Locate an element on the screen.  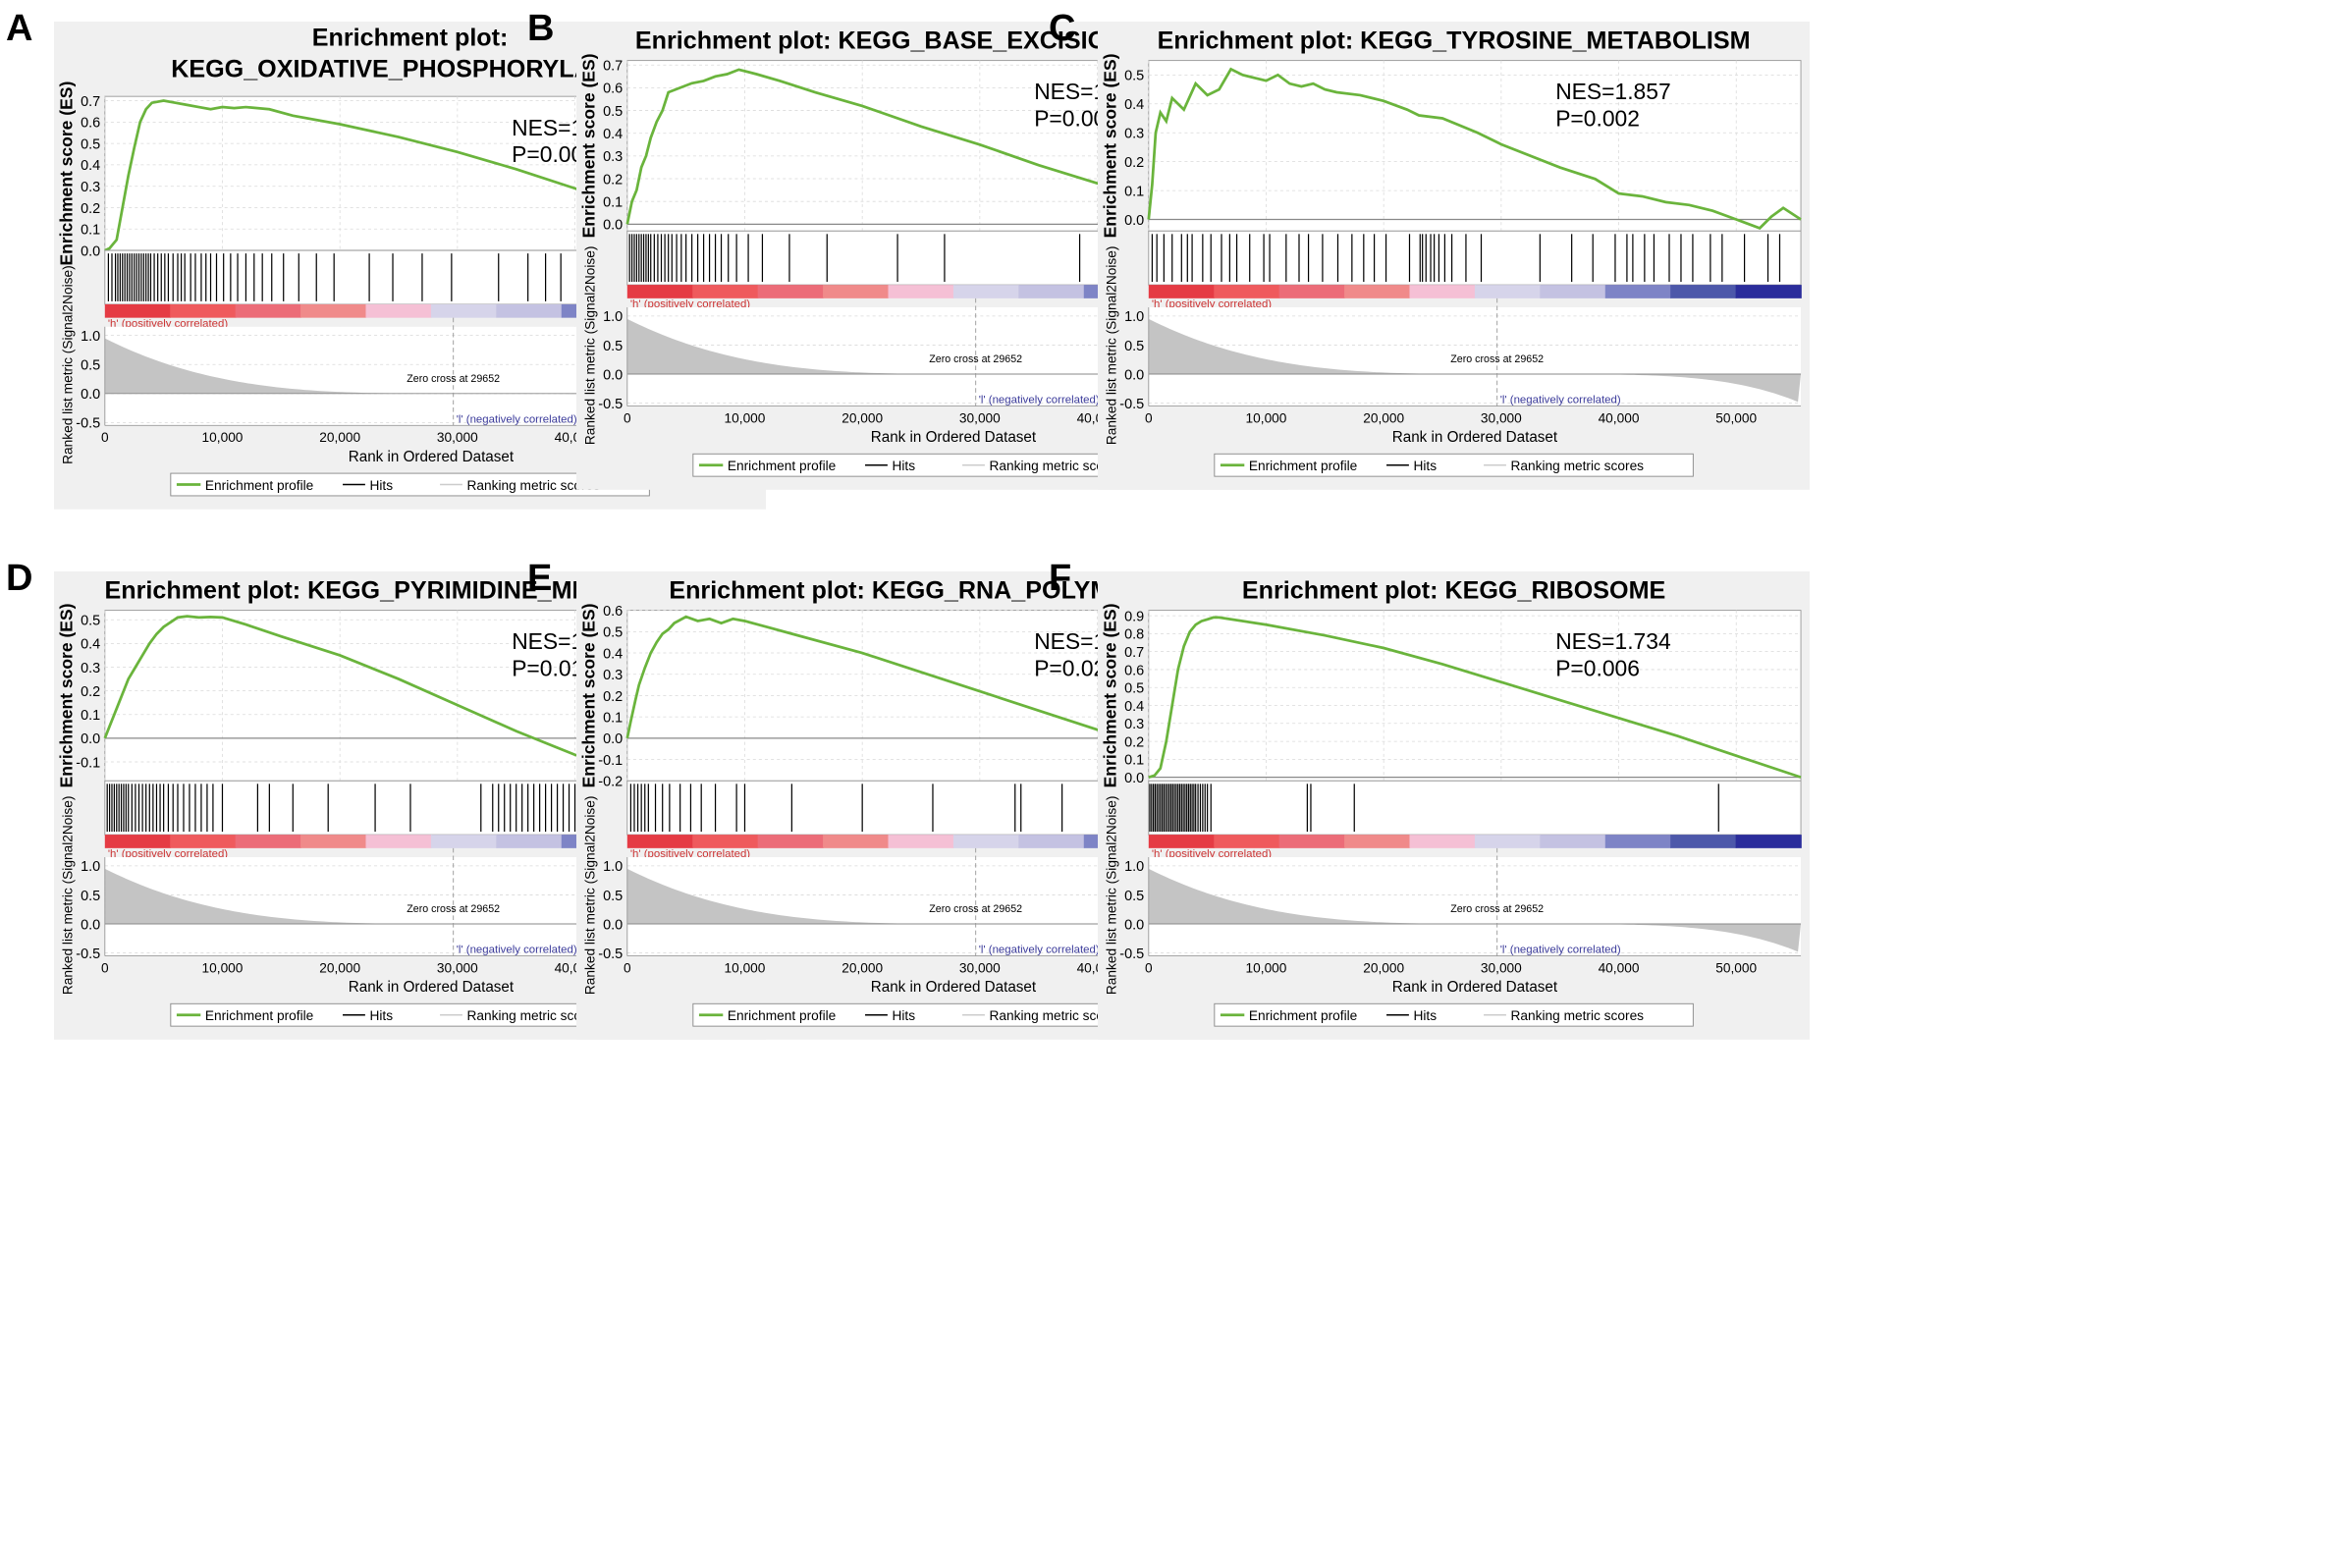
es-plot-area is located at coordinates (1475, 146).